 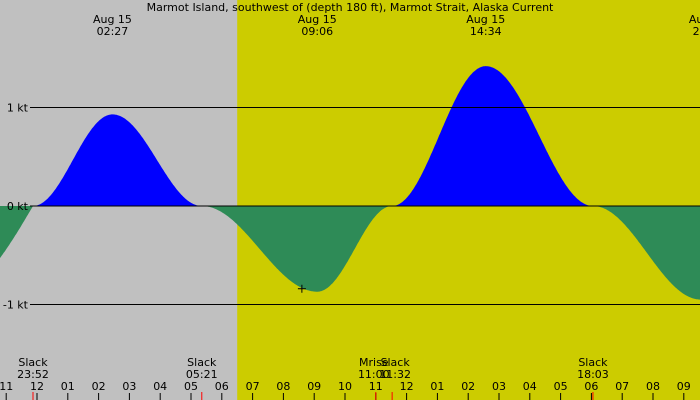 I want to click on current-time-marker, so click(x=301, y=288).